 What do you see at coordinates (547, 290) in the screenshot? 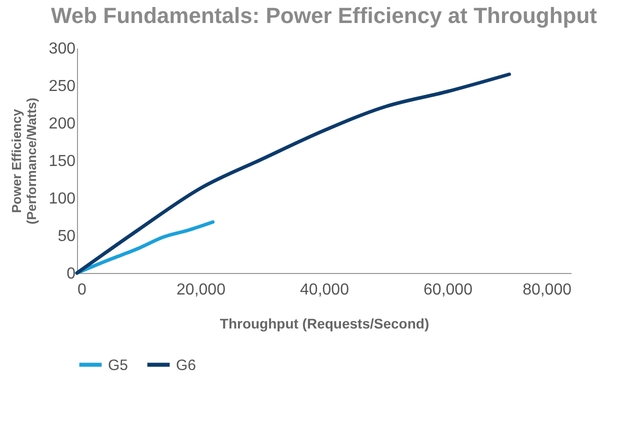
I see `x-tick-label: 80,000` at bounding box center [547, 290].